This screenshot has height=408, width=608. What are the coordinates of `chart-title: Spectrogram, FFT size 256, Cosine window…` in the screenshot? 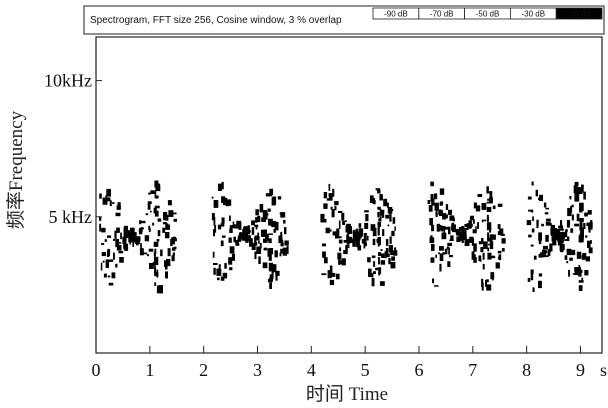 It's located at (216, 20).